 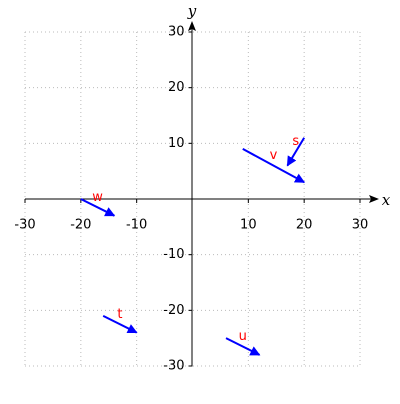 What do you see at coordinates (374, 199) in the screenshot?
I see `x-axis-arrow` at bounding box center [374, 199].